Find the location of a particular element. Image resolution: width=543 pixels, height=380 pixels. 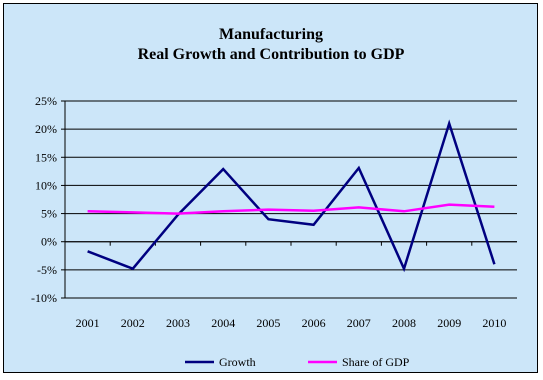

x-tick-label: 2004 is located at coordinates (223, 323).